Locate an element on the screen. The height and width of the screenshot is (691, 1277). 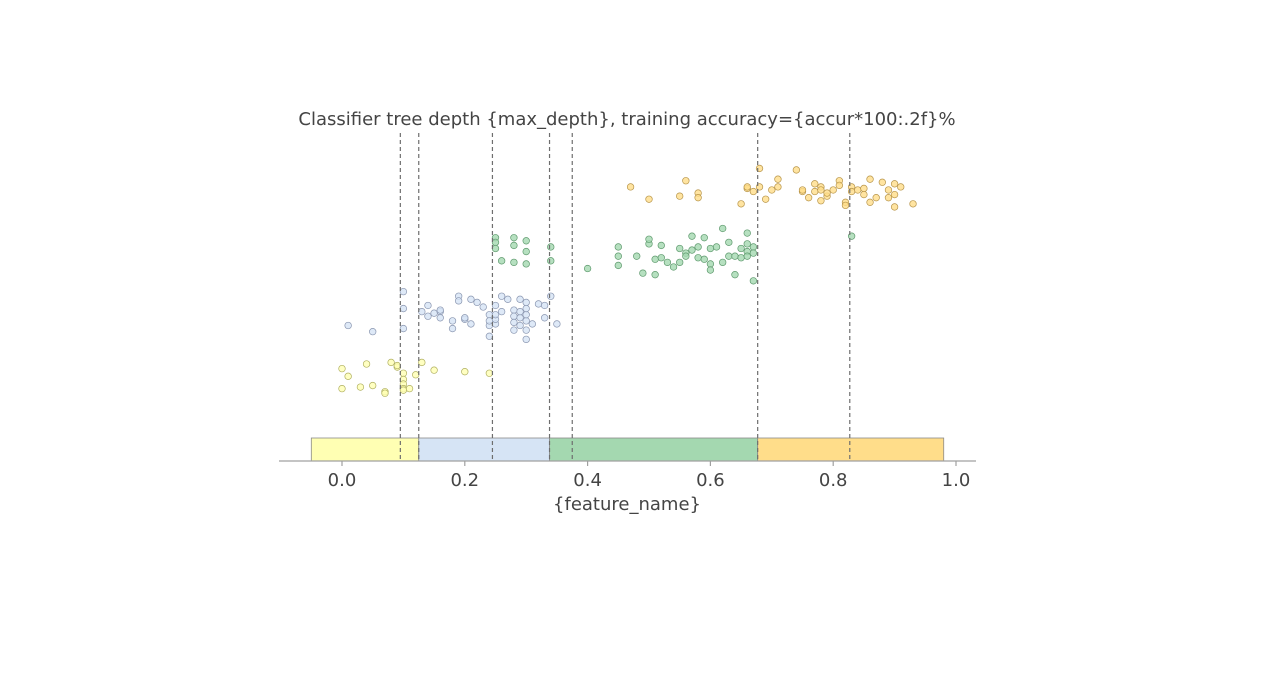
x-axis-label: {feature_name} is located at coordinates (627, 504).